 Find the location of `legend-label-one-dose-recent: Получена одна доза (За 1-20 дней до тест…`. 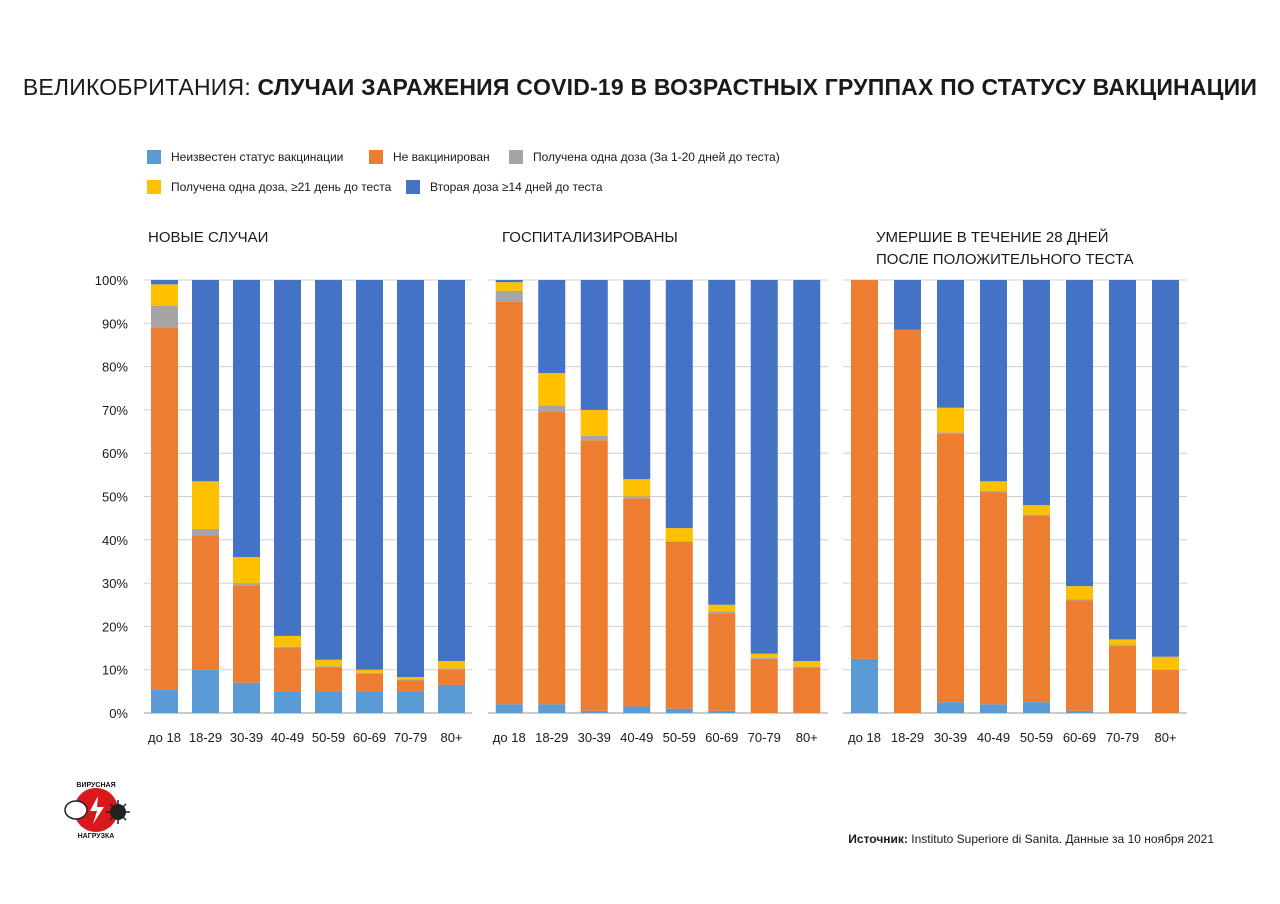

legend-label-one-dose-recent: Получена одна доза (За 1-20 дней до тест… is located at coordinates (656, 157).